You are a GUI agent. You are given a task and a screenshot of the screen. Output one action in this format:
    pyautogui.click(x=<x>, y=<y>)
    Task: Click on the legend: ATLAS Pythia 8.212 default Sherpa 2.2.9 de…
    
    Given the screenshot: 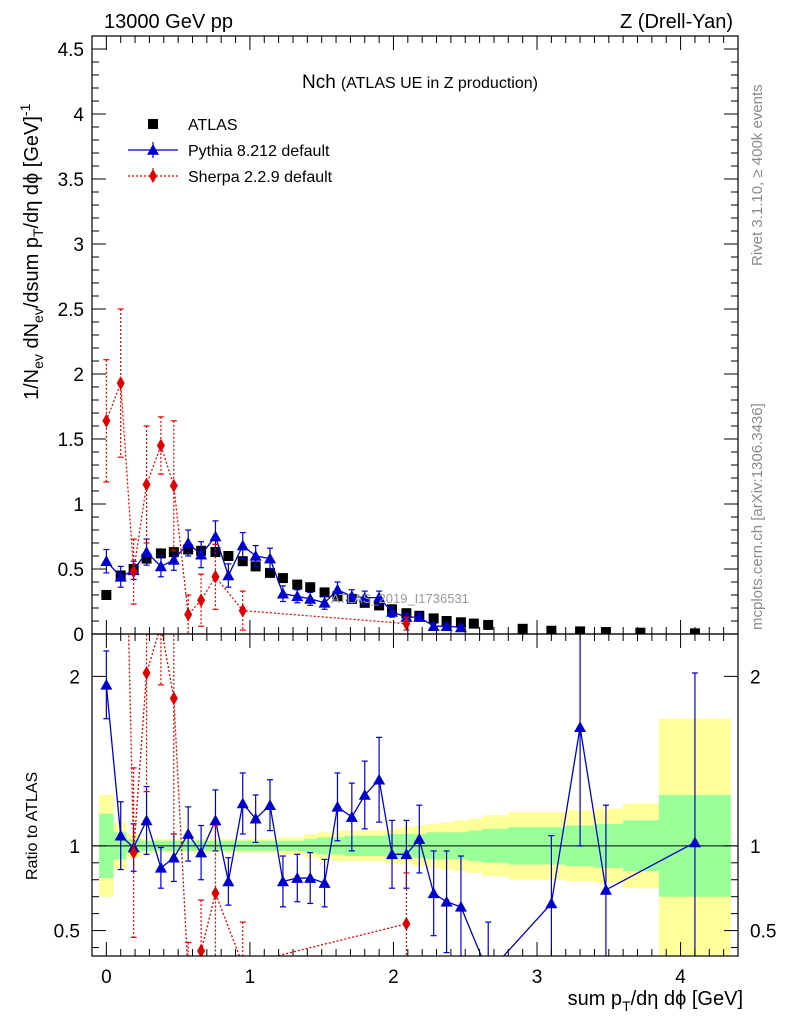 What is the action you would take?
    pyautogui.click(x=230, y=151)
    